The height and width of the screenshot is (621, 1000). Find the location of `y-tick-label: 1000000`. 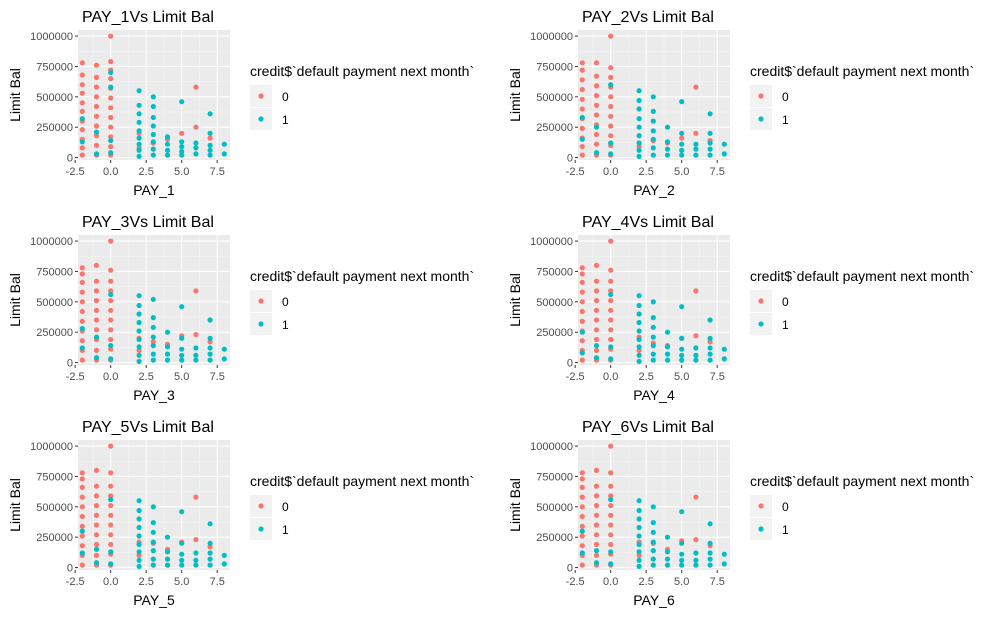

y-tick-label: 1000000 is located at coordinates (51, 37).